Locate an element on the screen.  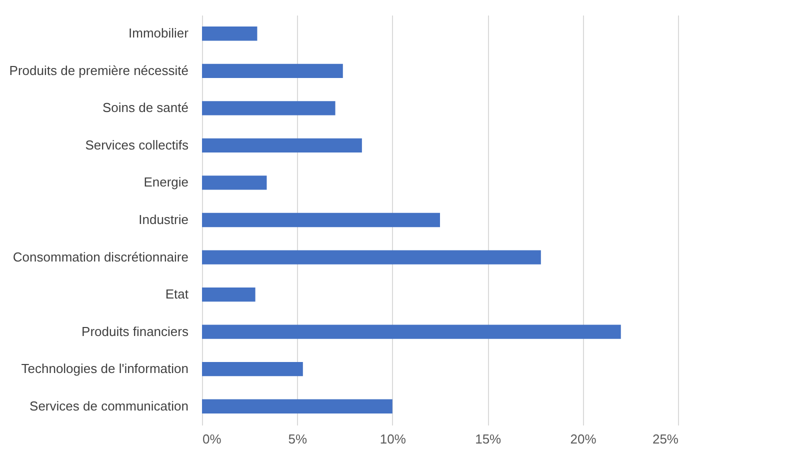
x-tick-label: 0% is located at coordinates (212, 439).